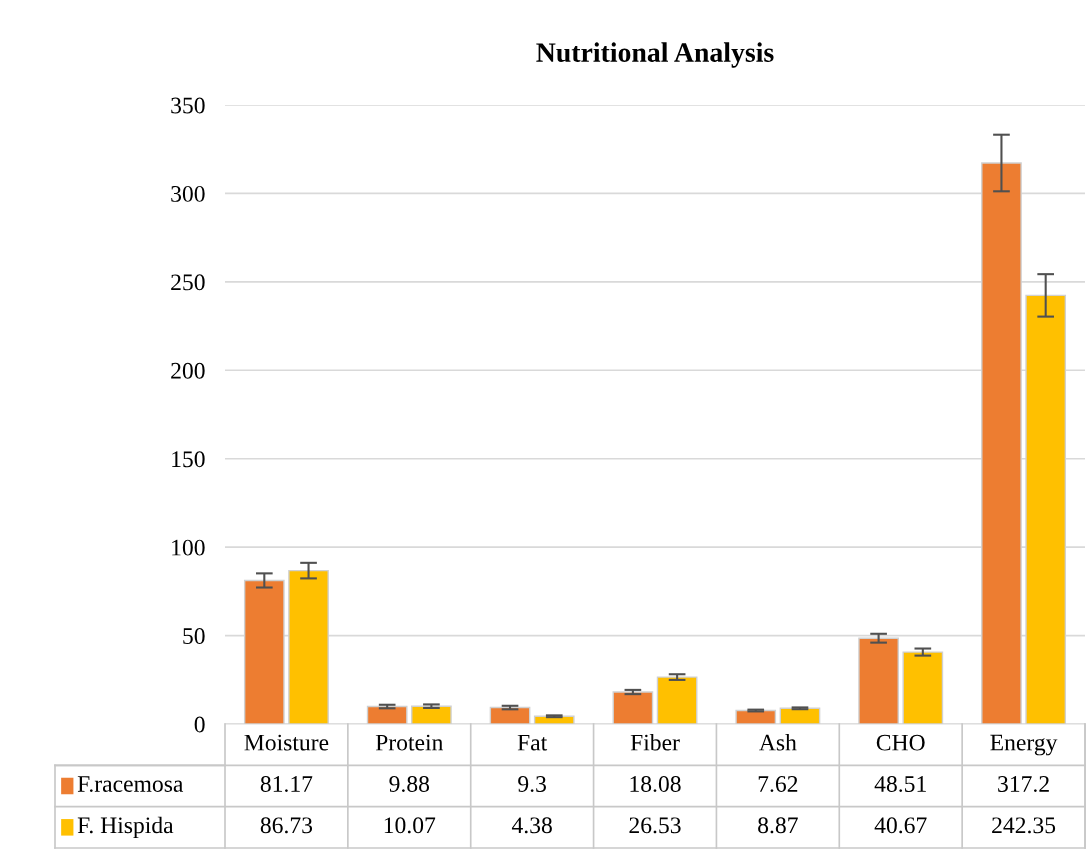 Image resolution: width=1090 pixels, height=854 pixels. I want to click on y-tick-label: 200, so click(188, 370).